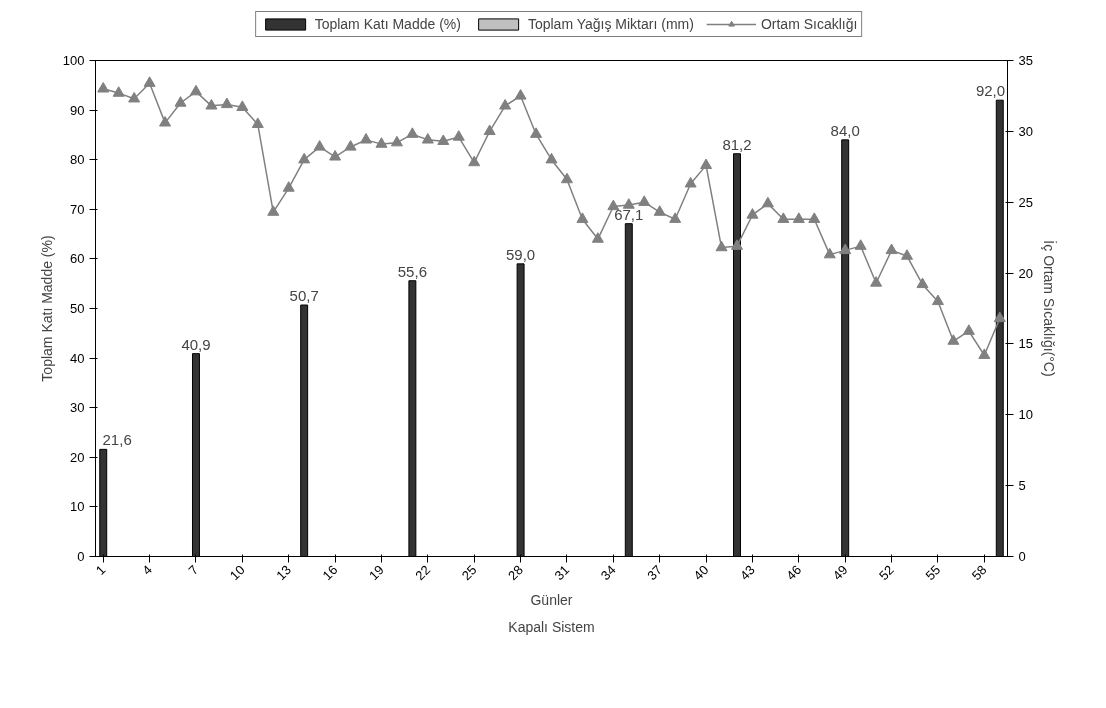 Image resolution: width=1106 pixels, height=708 pixels. What do you see at coordinates (387, 24) in the screenshot?
I see `legend-label: Toplam Katı Madde (%)` at bounding box center [387, 24].